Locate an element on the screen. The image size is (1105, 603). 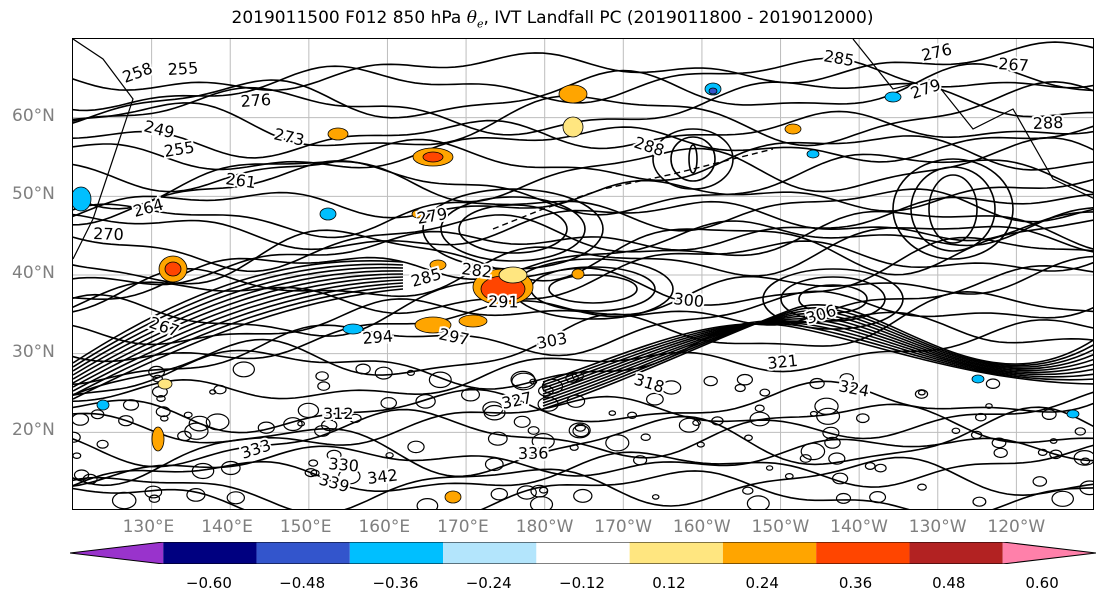
latitude-label: 40°N is located at coordinates (33, 273).